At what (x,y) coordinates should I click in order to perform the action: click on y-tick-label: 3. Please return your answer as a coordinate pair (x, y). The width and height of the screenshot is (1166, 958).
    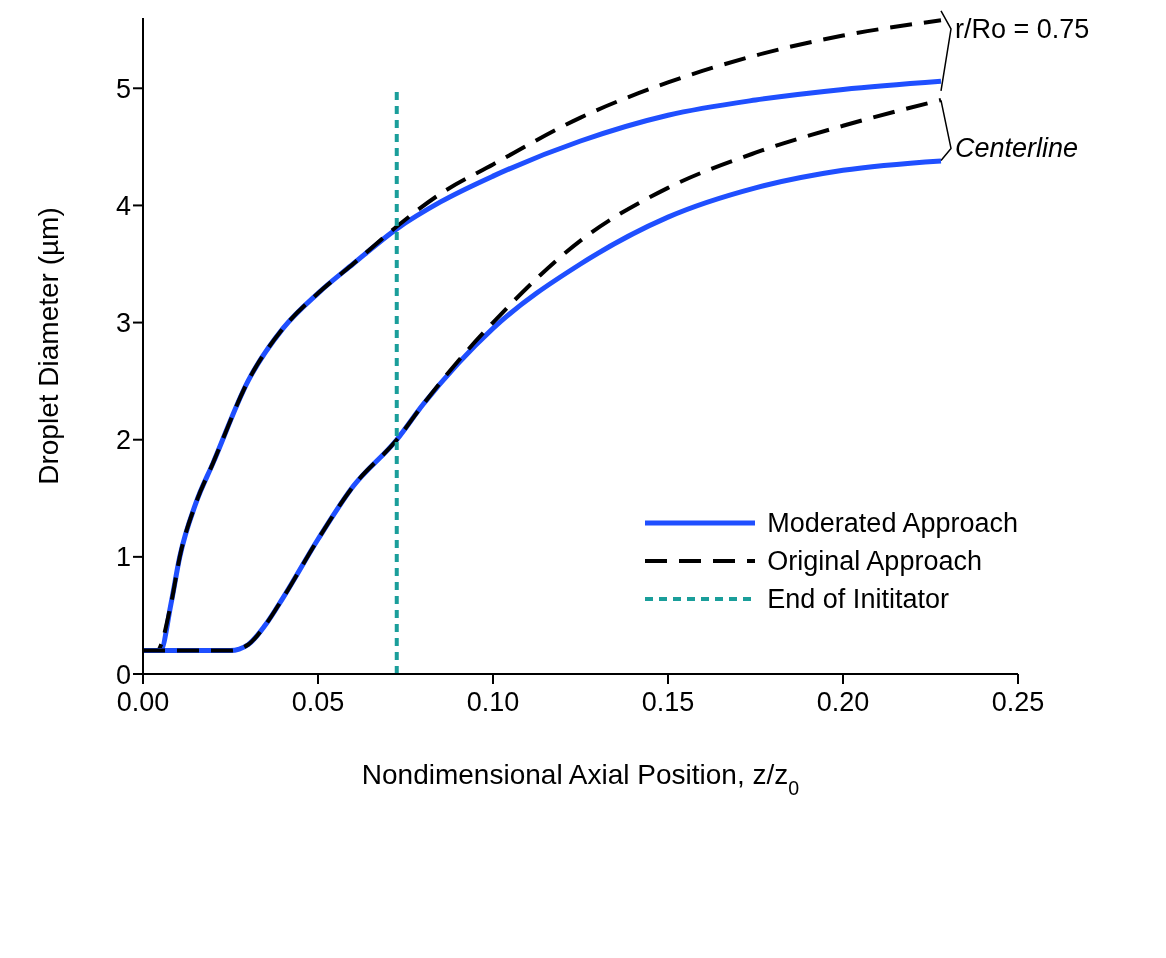
    Looking at the image, I should click on (123, 323).